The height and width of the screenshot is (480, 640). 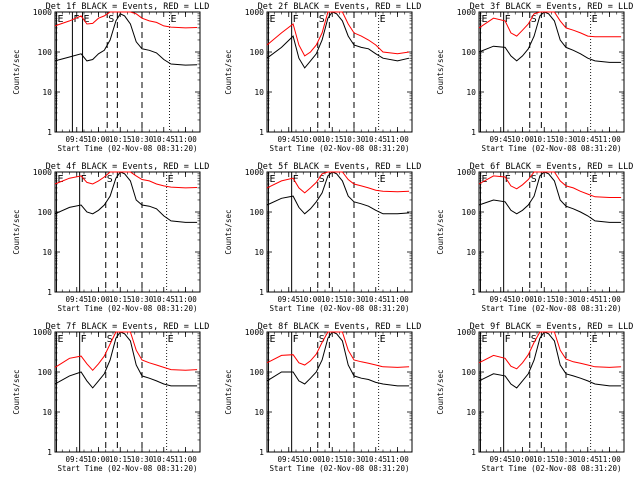 What do you see at coordinates (128, 7) in the screenshot?
I see `chart-title: Det 1f BLACK = Events, RED = LLD` at bounding box center [128, 7].